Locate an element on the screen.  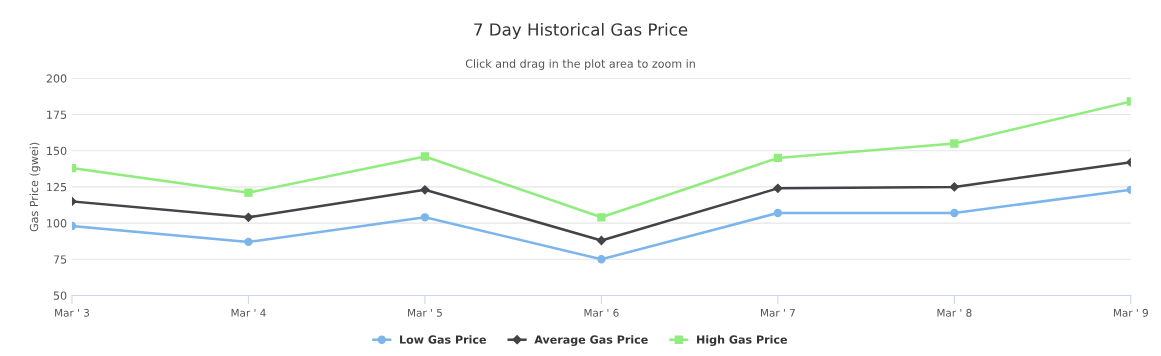
y-tick-label: 175 is located at coordinates (57, 114).